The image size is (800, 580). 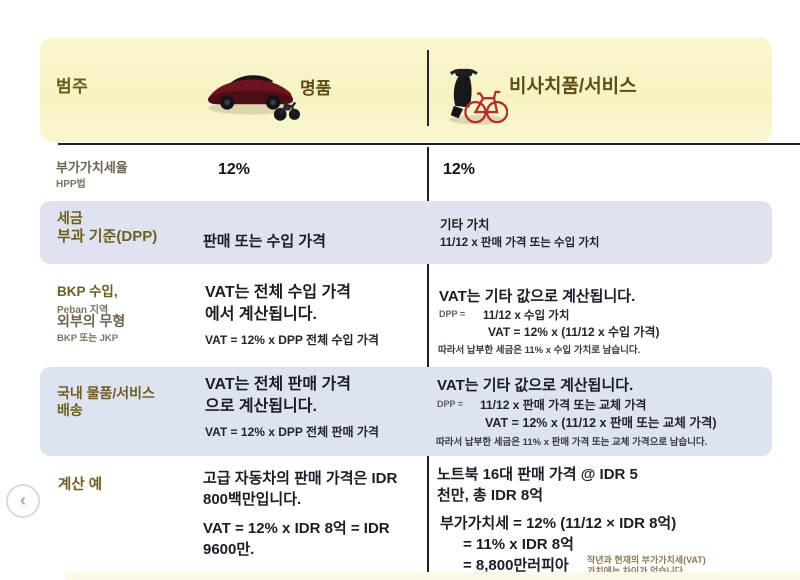 I want to click on example-luxury-calc-line2: 9600만., so click(x=229, y=549).